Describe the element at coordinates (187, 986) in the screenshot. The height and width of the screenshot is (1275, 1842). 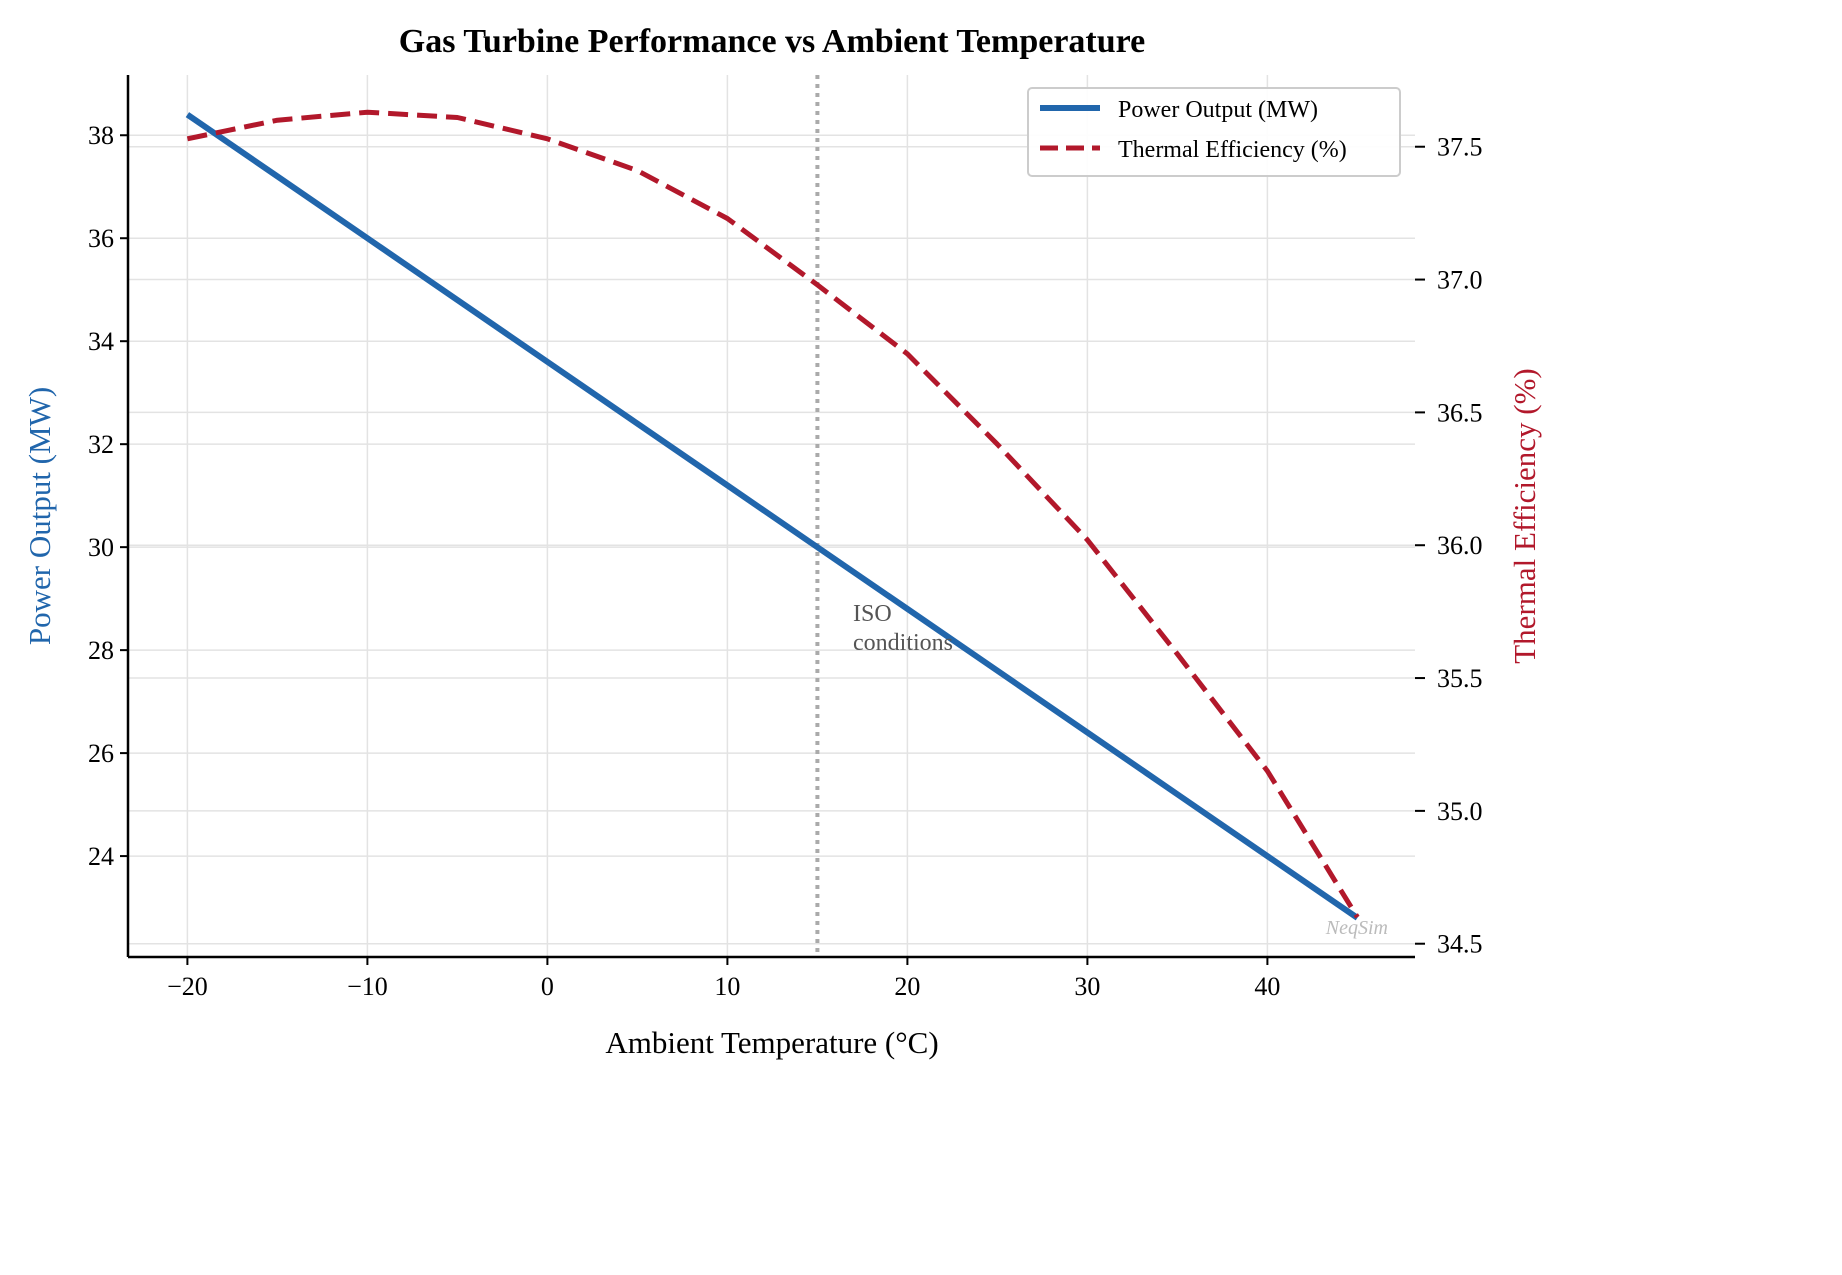
I see `x-tick-label: −20` at that location.